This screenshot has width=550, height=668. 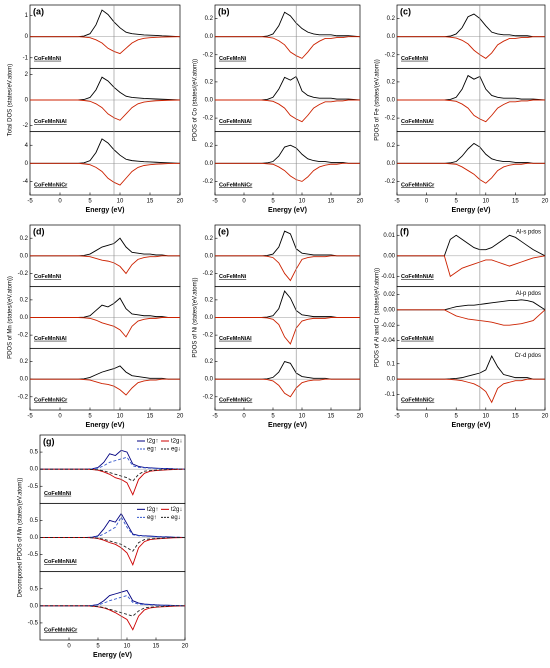 I want to click on y-tick-label: -0.1, so click(x=390, y=395).